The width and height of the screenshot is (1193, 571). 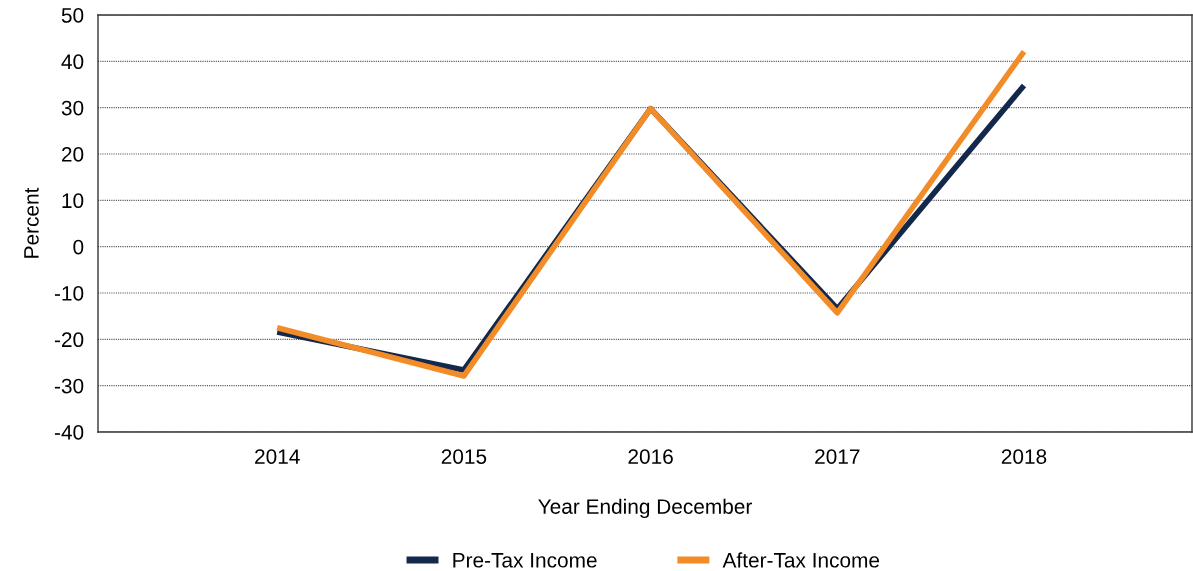 I want to click on x-tick-label: 2016, so click(x=650, y=456).